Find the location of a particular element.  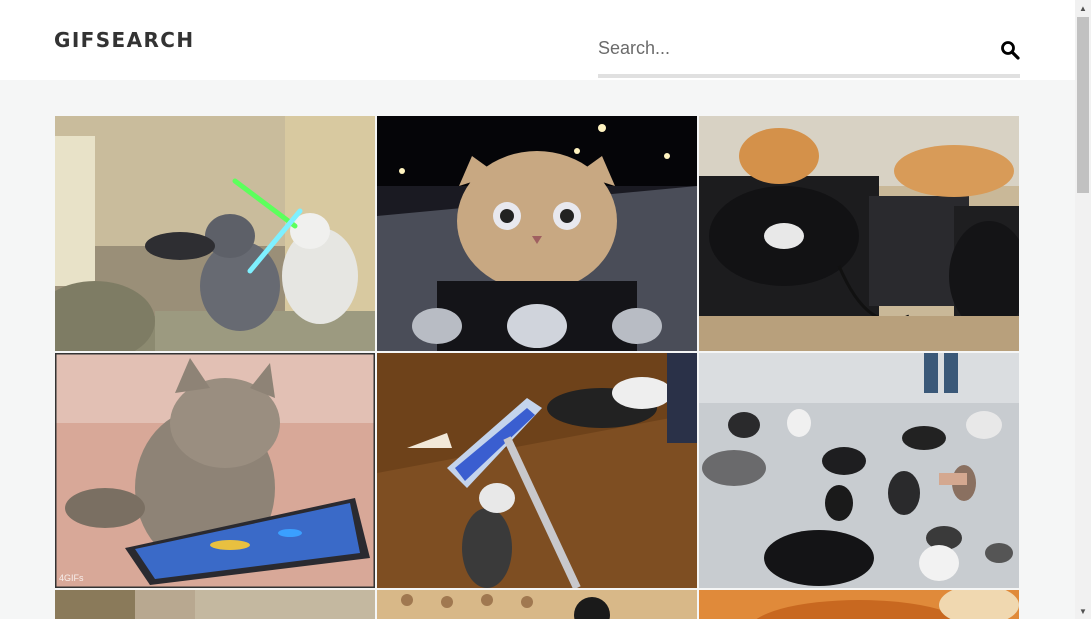

gif-row3-b is located at coordinates (537, 604).